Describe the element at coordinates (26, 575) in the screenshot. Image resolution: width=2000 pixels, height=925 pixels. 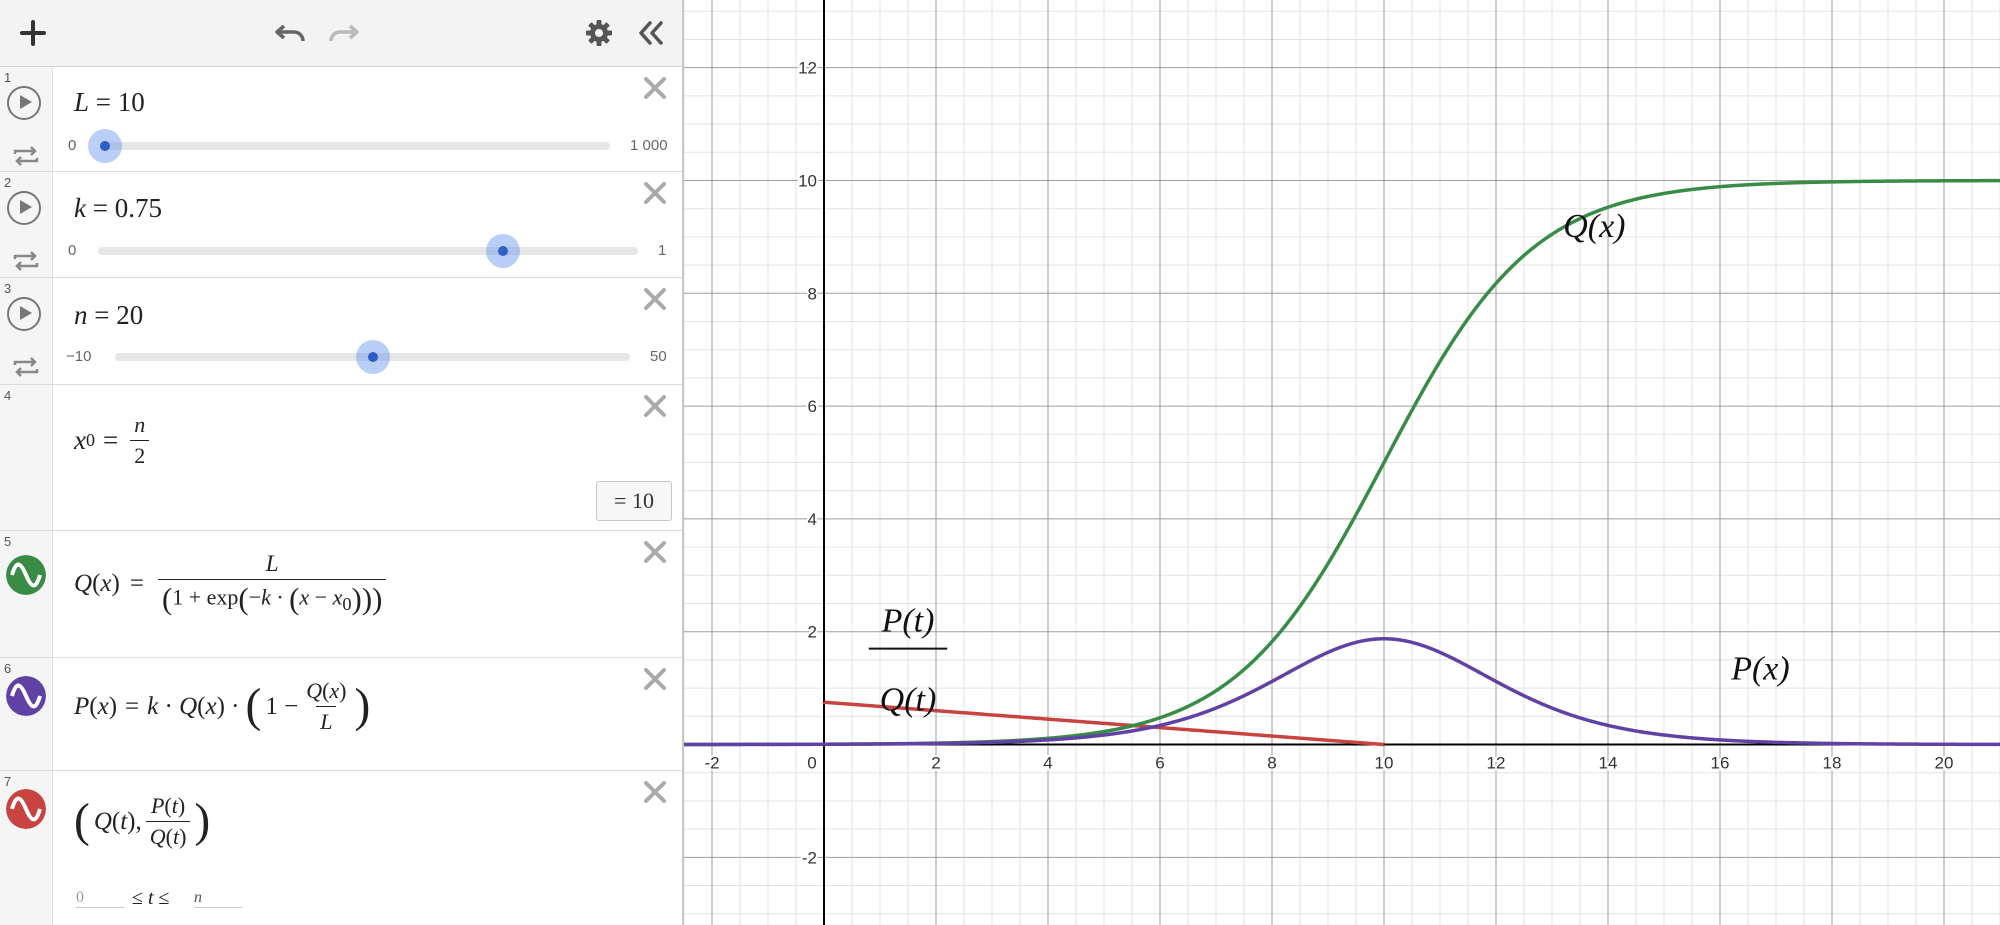
I see `graph-color-icon-green` at that location.